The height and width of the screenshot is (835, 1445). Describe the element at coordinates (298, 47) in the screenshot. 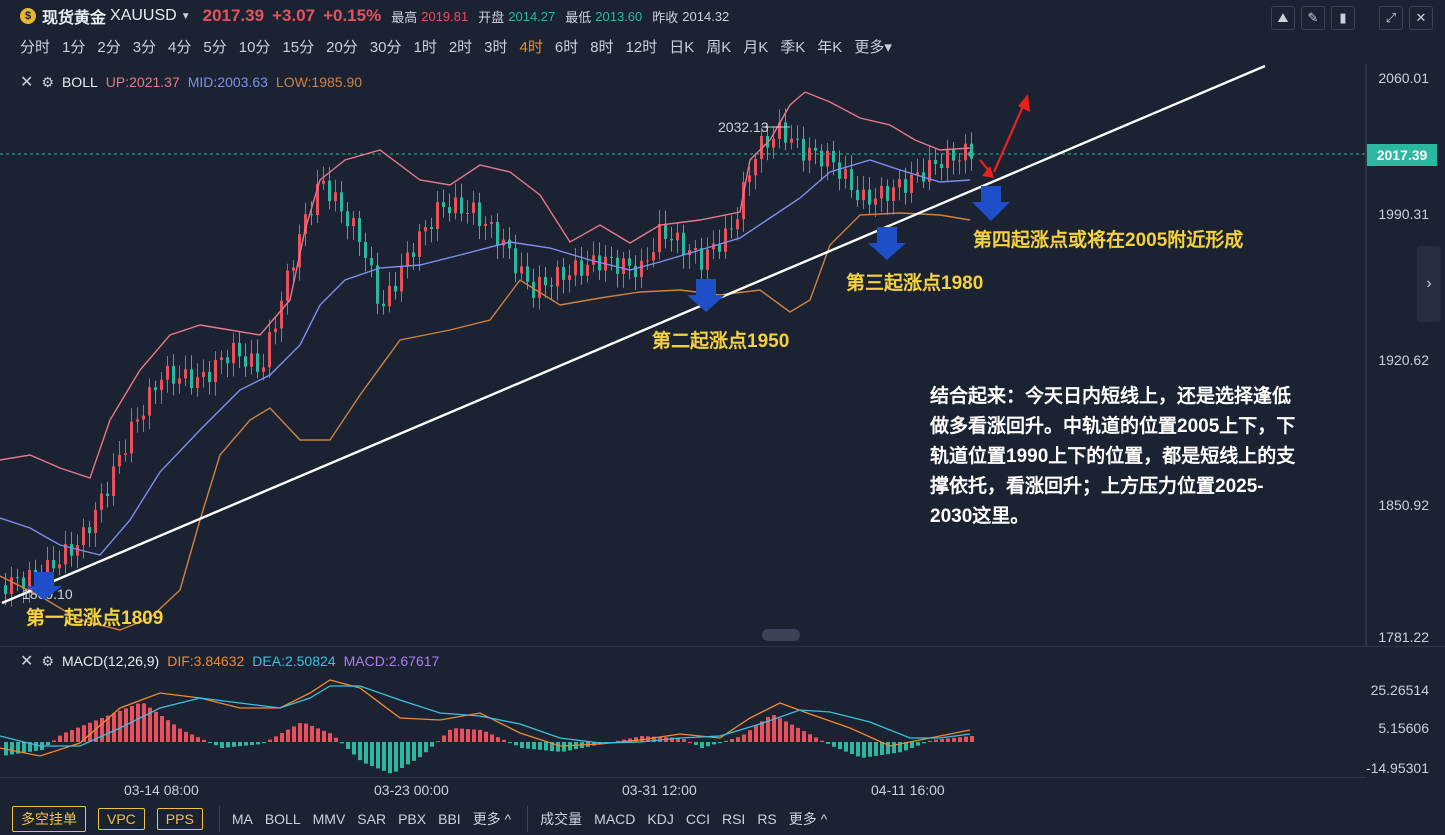

I see `period-7: 15分` at that location.